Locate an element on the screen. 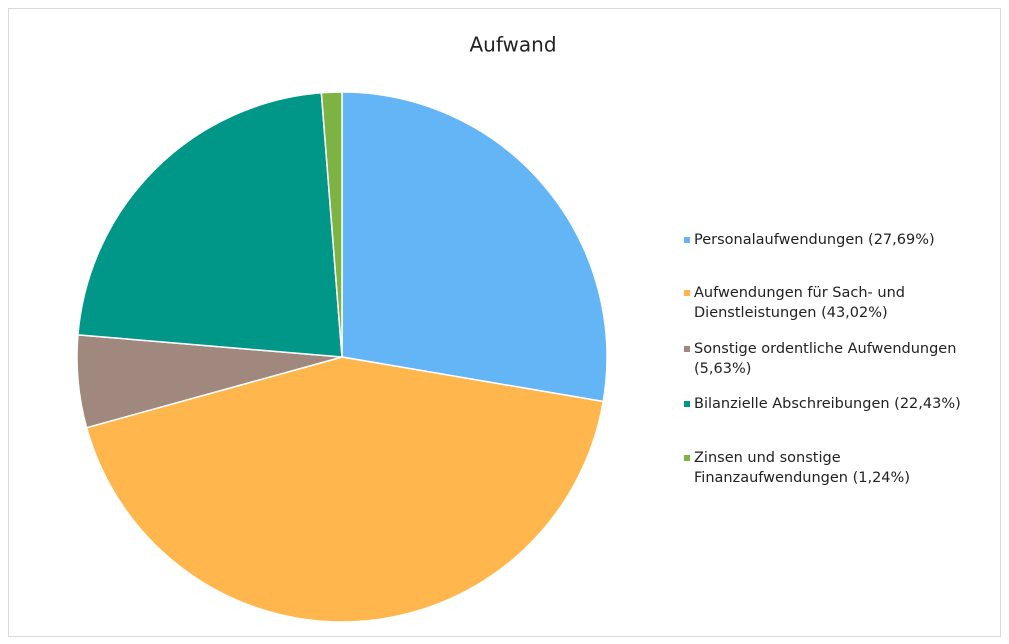  legend-label: Personalaufwendungen (27,69%) is located at coordinates (814, 240).